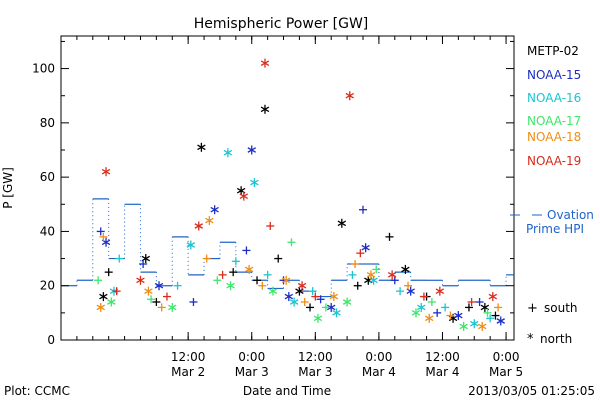 The image size is (600, 400). What do you see at coordinates (554, 75) in the screenshot?
I see `legend-entry-noaa-15: NOAA-15` at bounding box center [554, 75].